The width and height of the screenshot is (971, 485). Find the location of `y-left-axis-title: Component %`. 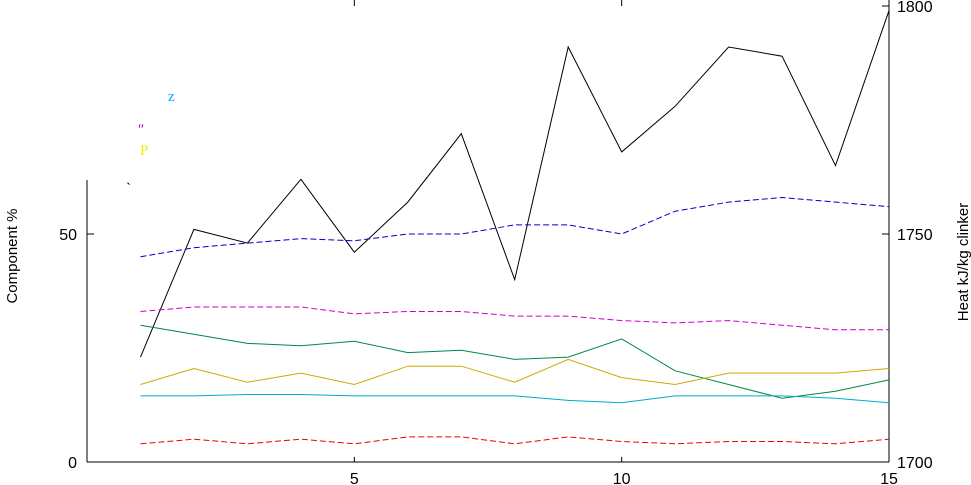

y-left-axis-title: Component % is located at coordinates (12, 255).